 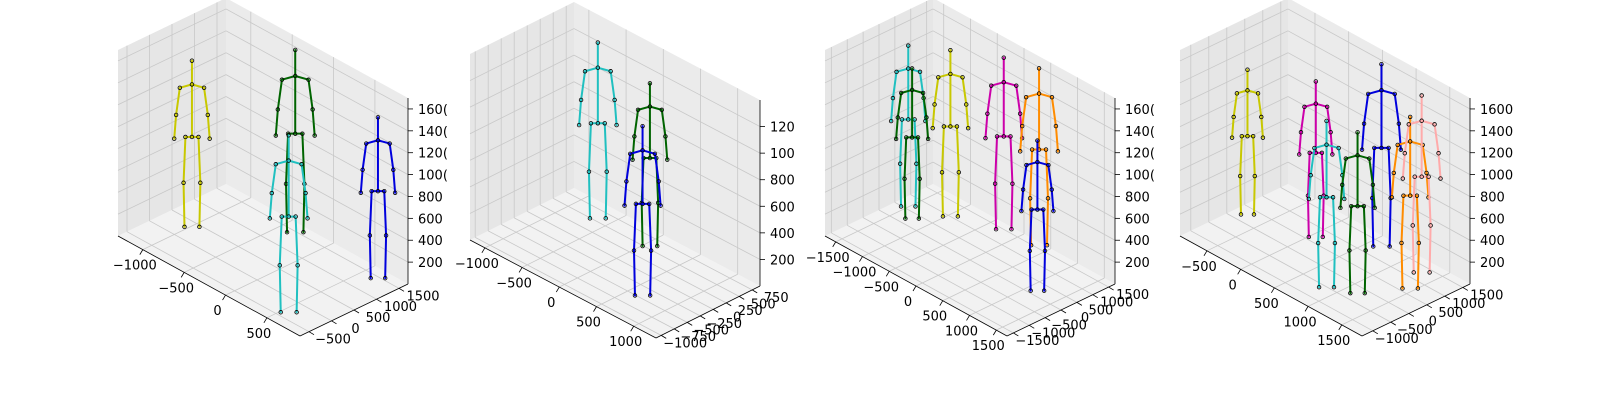 What do you see at coordinates (1416, 310) in the screenshot?
I see `y-axis-line` at bounding box center [1416, 310].